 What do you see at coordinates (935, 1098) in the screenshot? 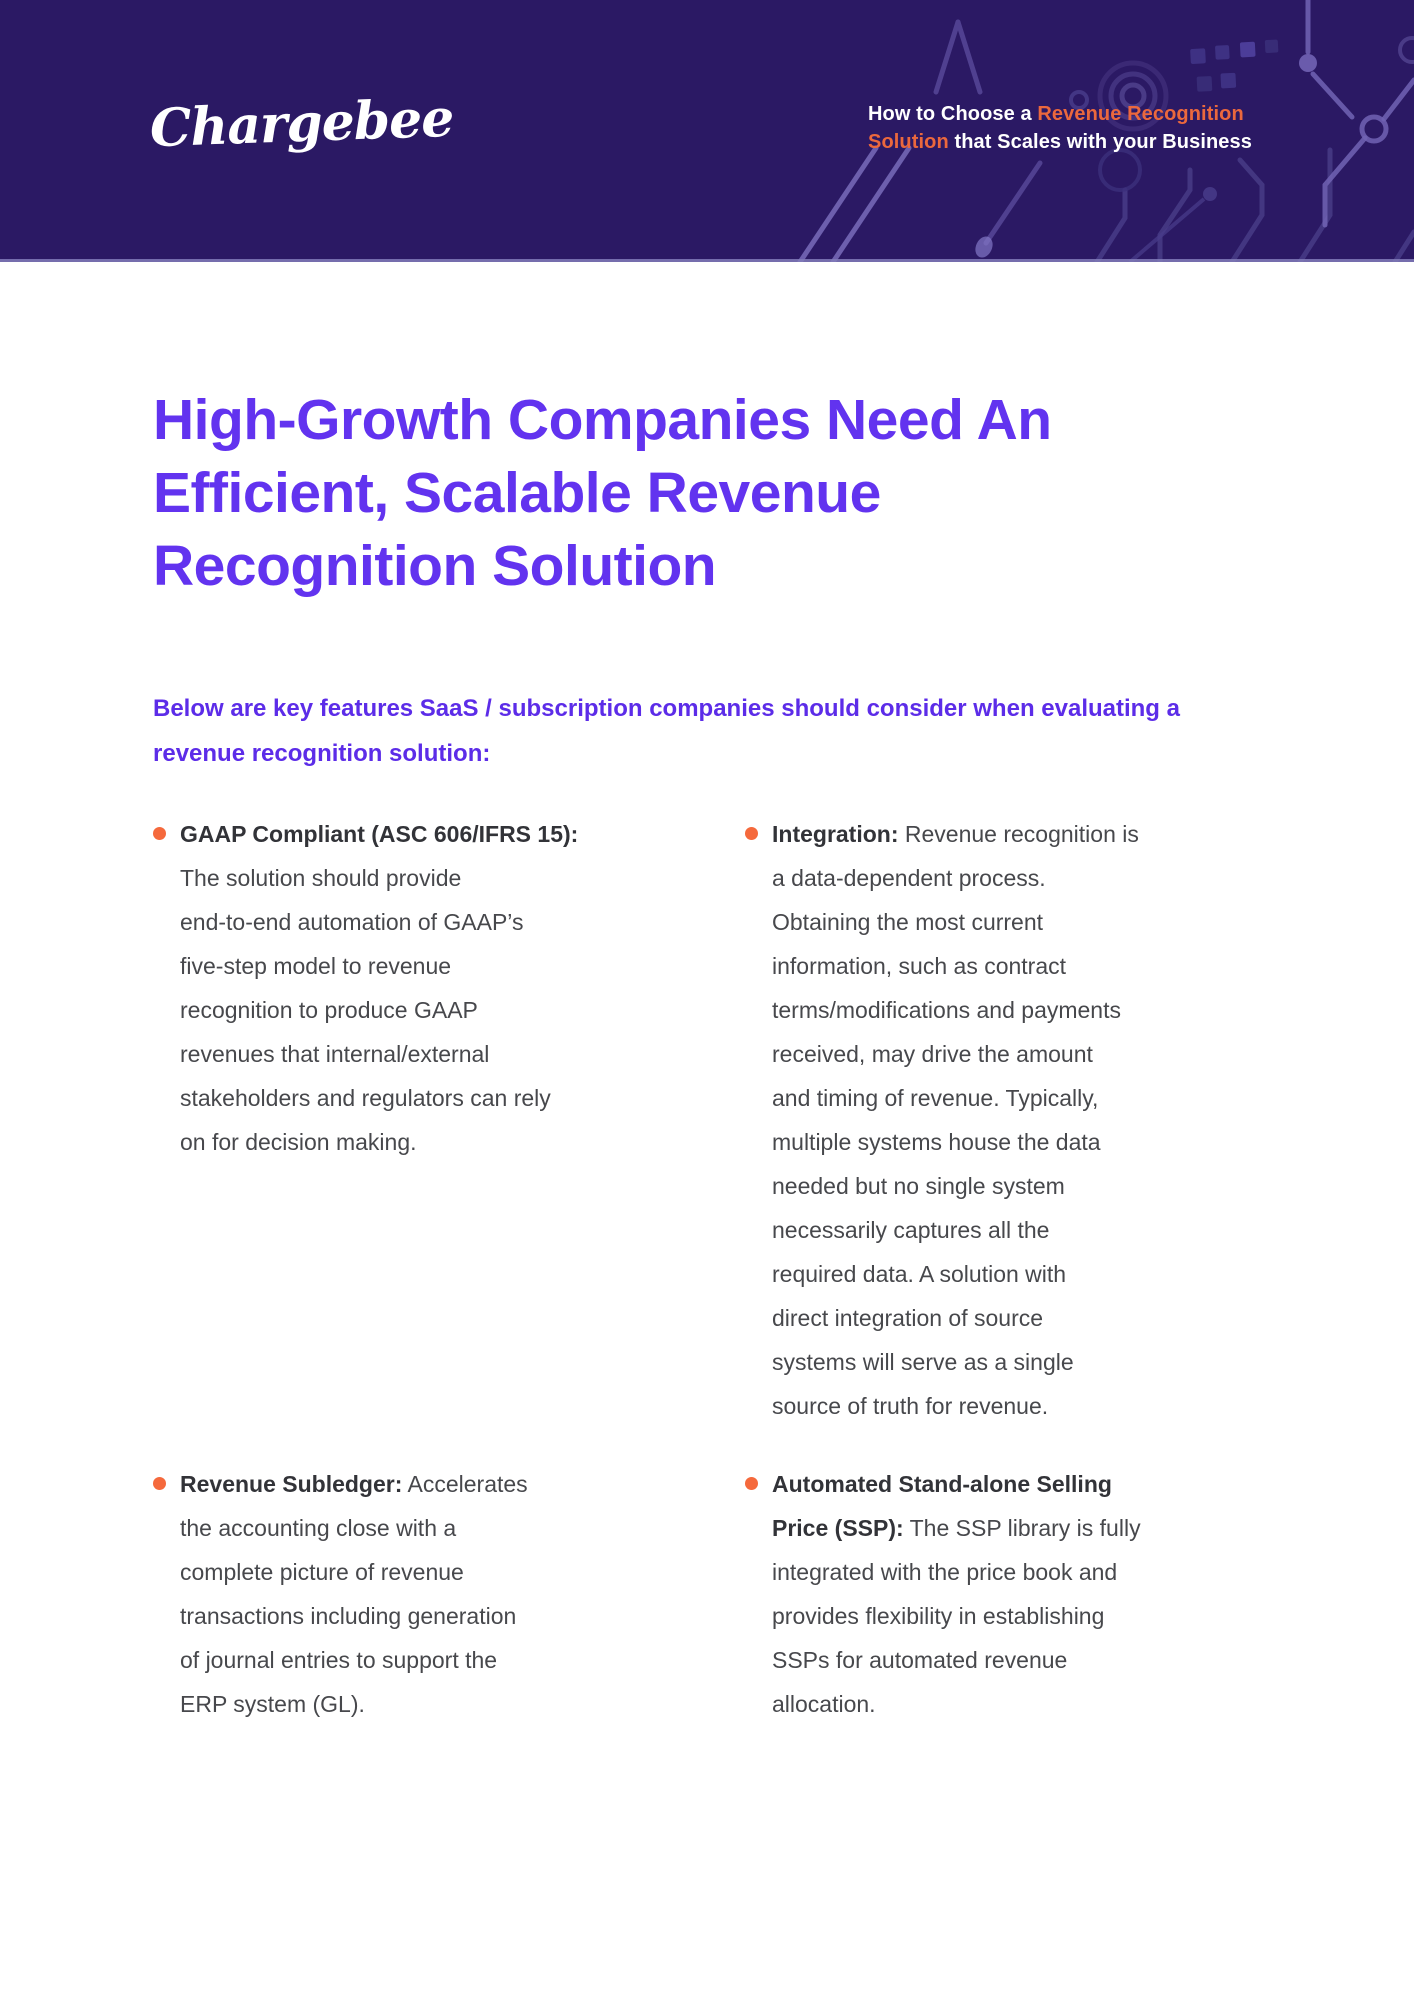
I see `bullet-text-line: and timing of revenue. Typically,` at bounding box center [935, 1098].